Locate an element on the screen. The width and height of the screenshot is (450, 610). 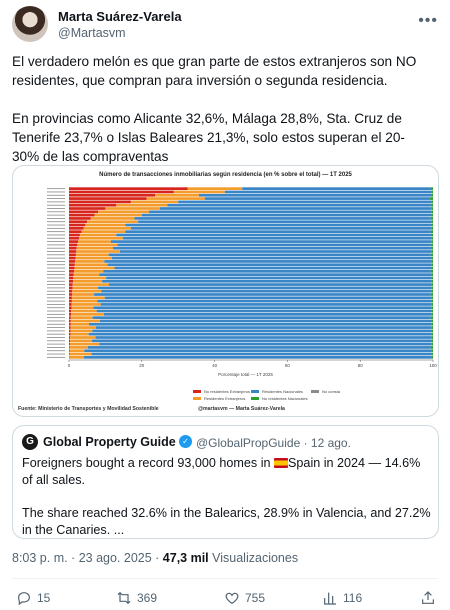
like-button: 755 is located at coordinates (244, 598).